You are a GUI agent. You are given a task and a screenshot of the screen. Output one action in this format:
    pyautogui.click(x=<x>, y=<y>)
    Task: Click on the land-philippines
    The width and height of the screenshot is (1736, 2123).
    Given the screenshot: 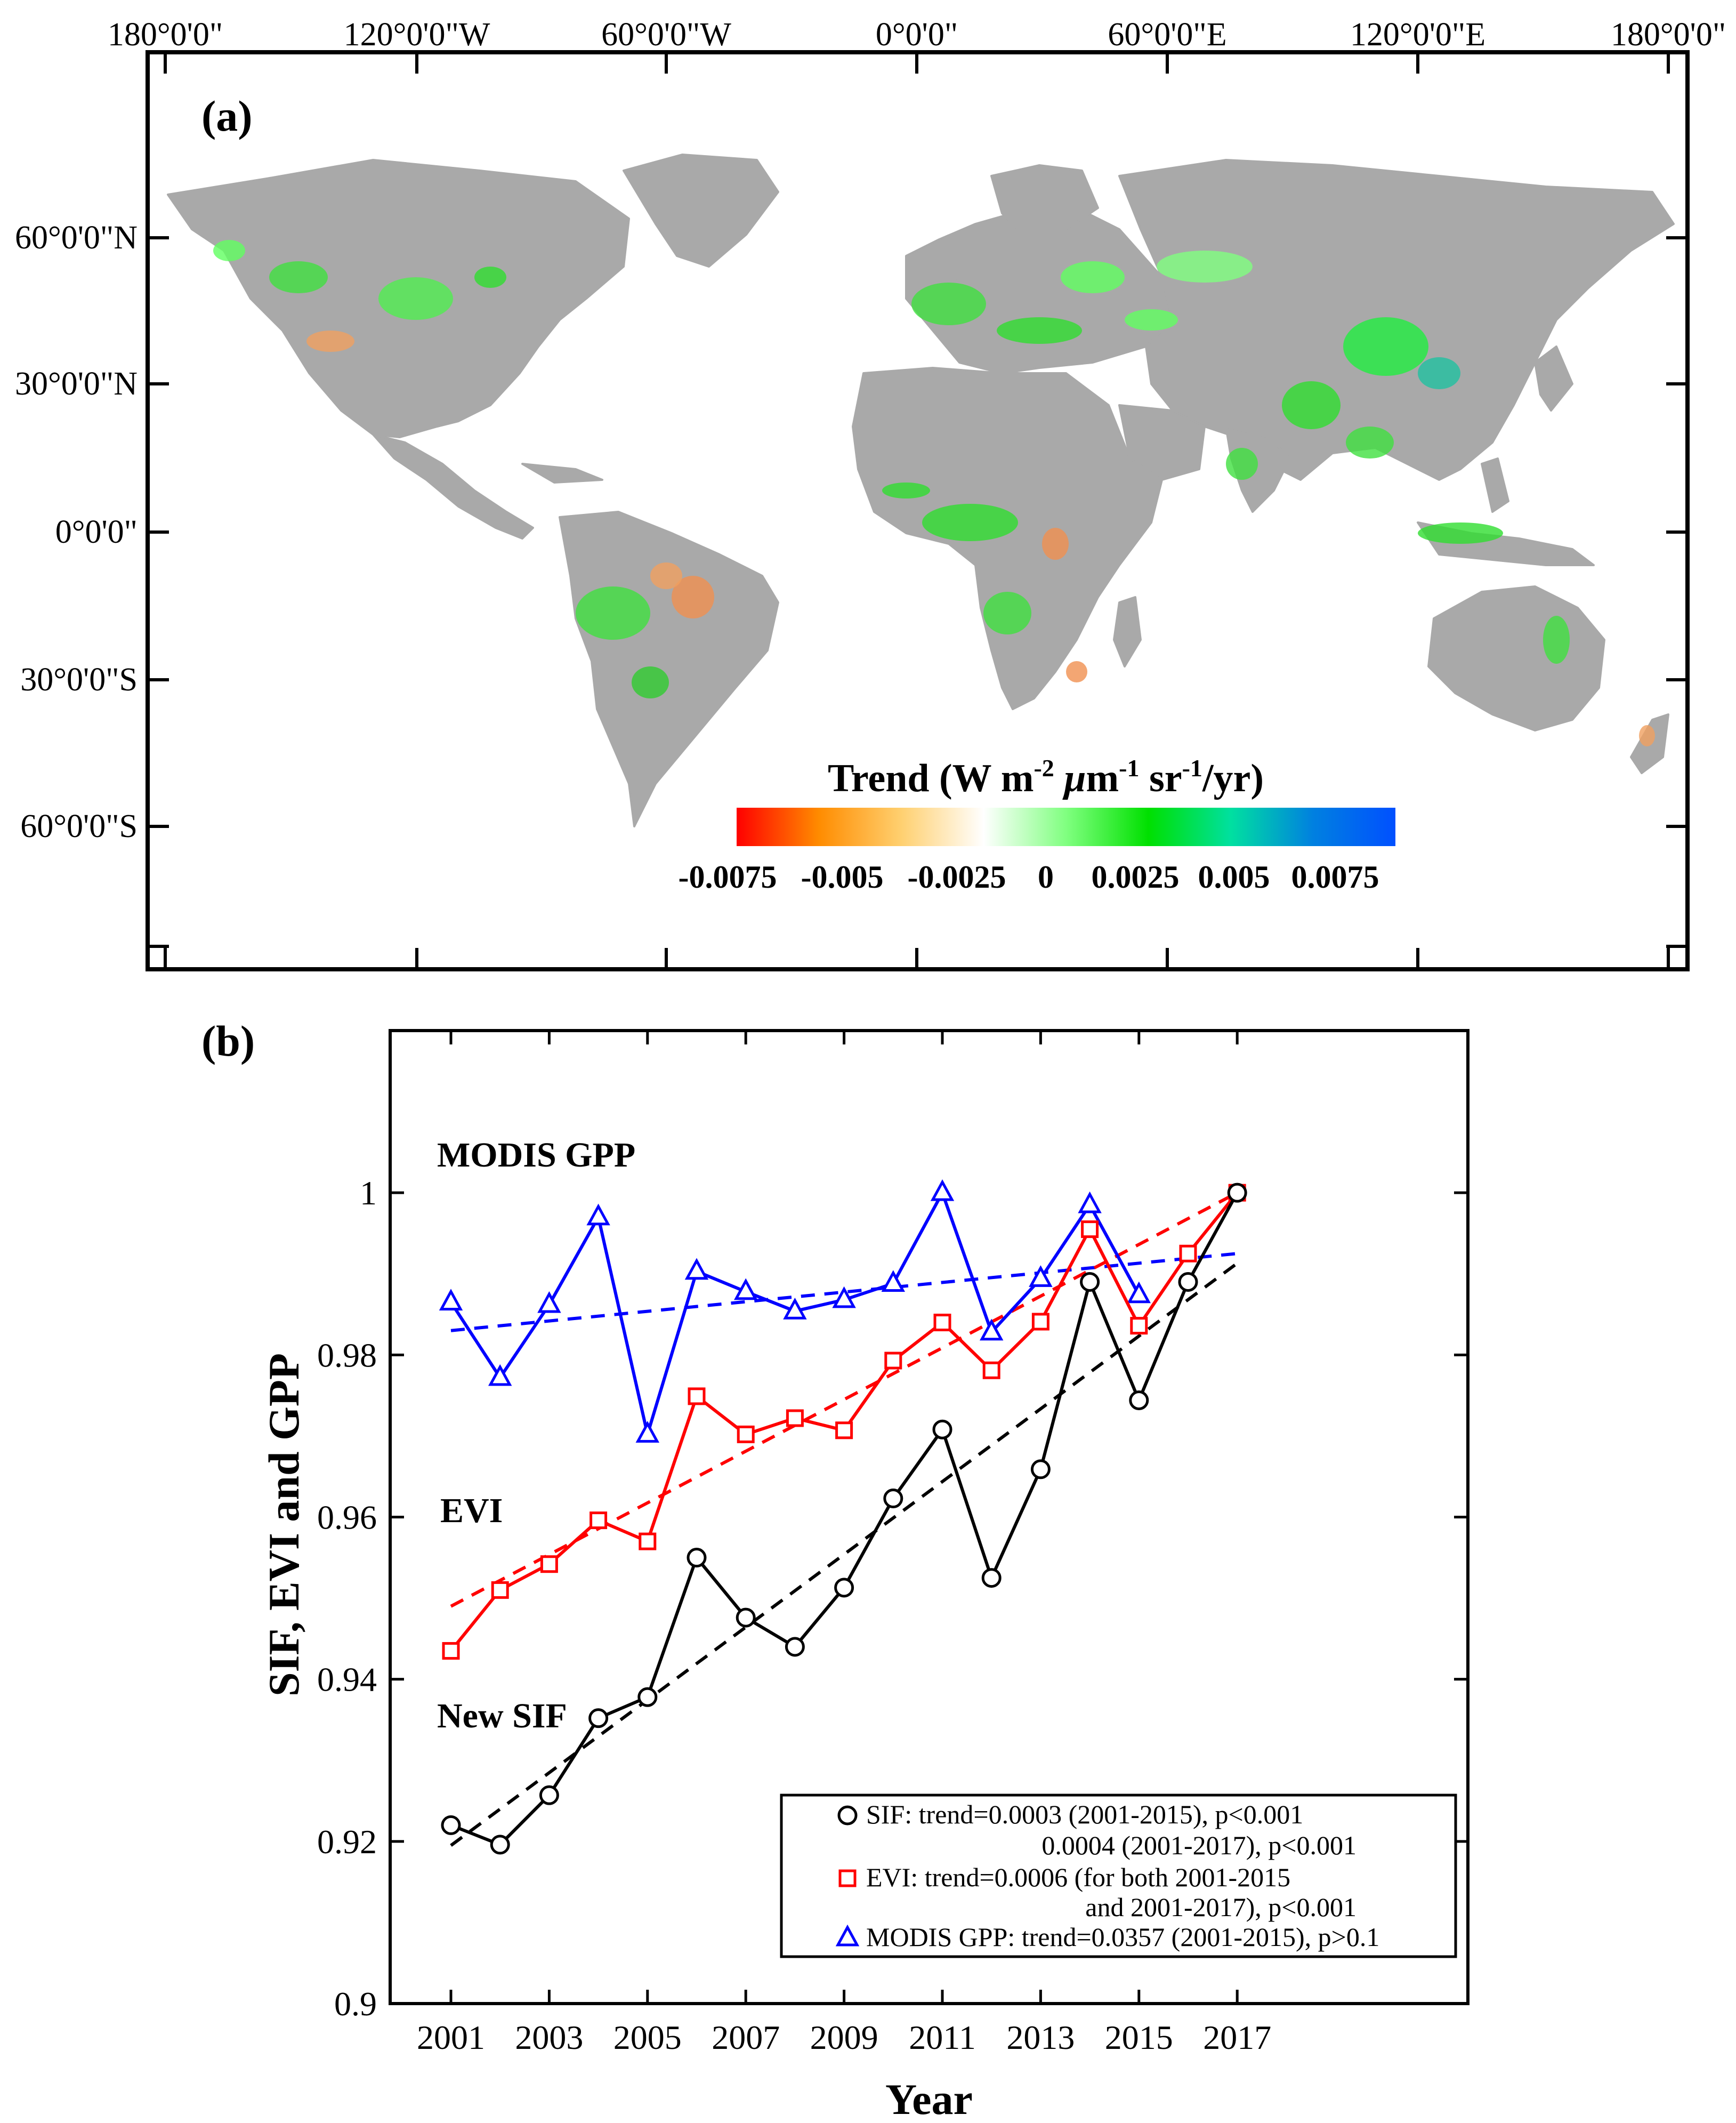 What is the action you would take?
    pyautogui.click(x=1495, y=485)
    